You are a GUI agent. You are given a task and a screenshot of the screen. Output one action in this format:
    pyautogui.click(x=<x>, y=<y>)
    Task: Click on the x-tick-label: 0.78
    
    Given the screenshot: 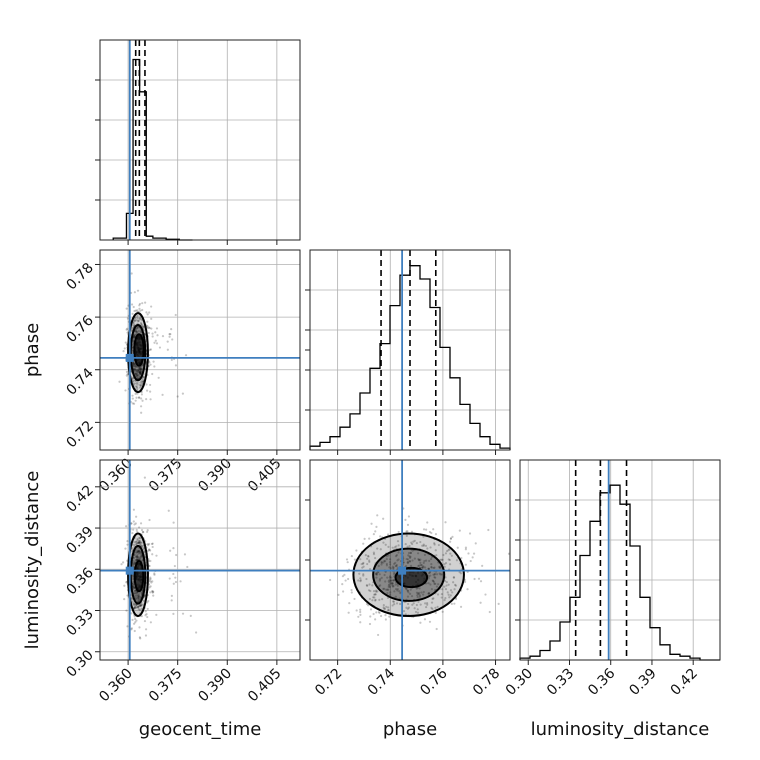 What is the action you would take?
    pyautogui.click(x=486, y=682)
    